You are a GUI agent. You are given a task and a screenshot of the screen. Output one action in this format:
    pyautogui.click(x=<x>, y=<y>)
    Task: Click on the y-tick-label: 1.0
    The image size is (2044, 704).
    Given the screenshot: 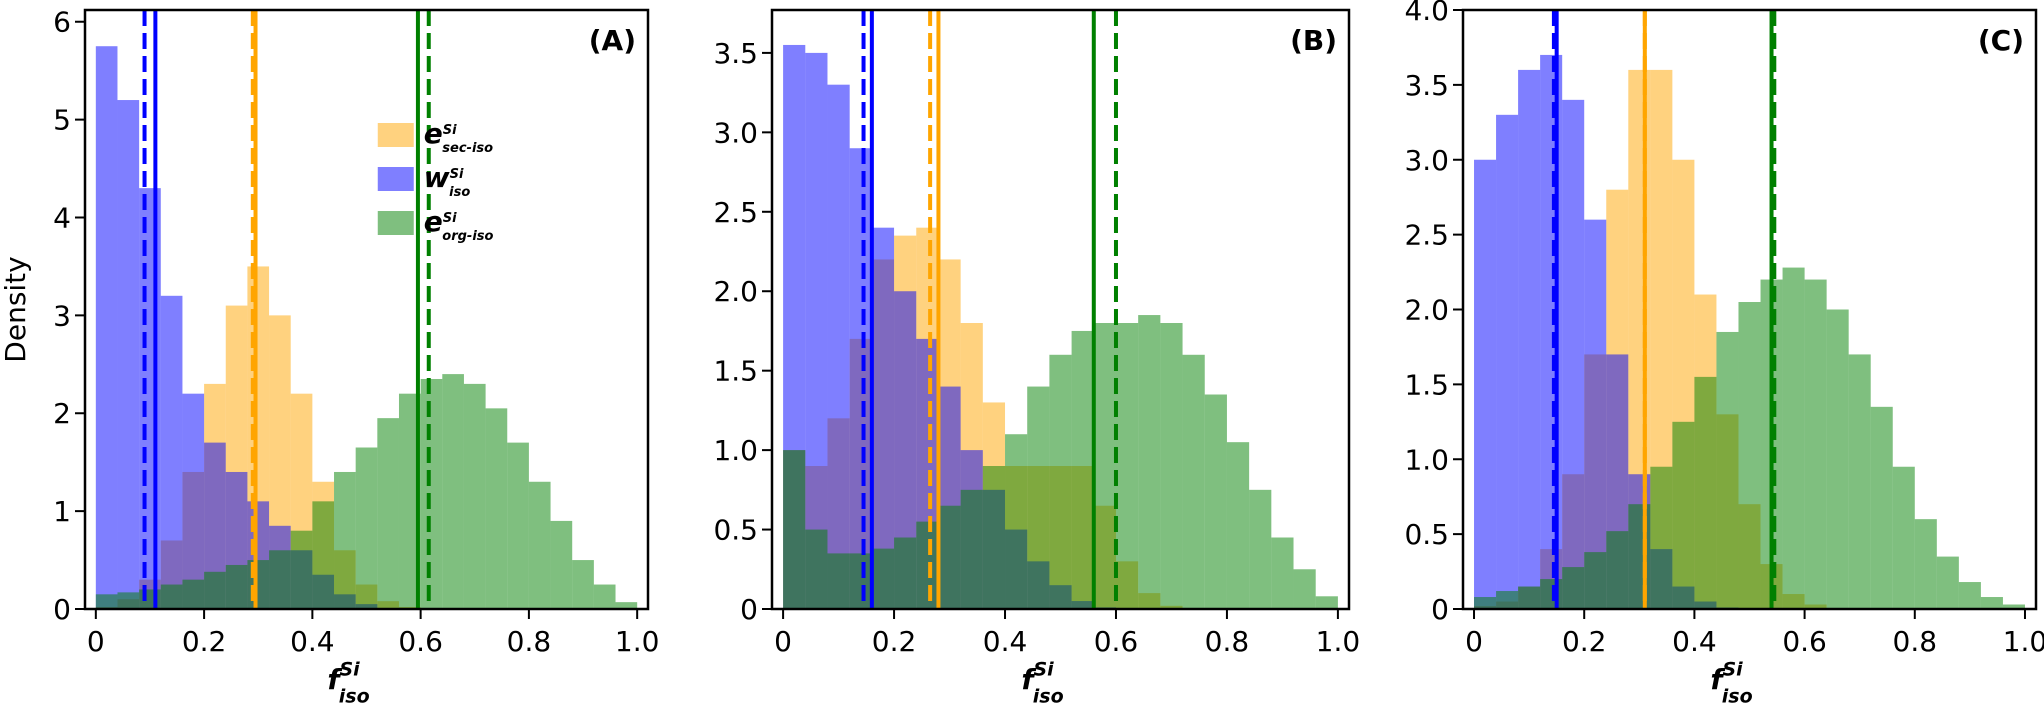 What is the action you would take?
    pyautogui.click(x=1426, y=459)
    